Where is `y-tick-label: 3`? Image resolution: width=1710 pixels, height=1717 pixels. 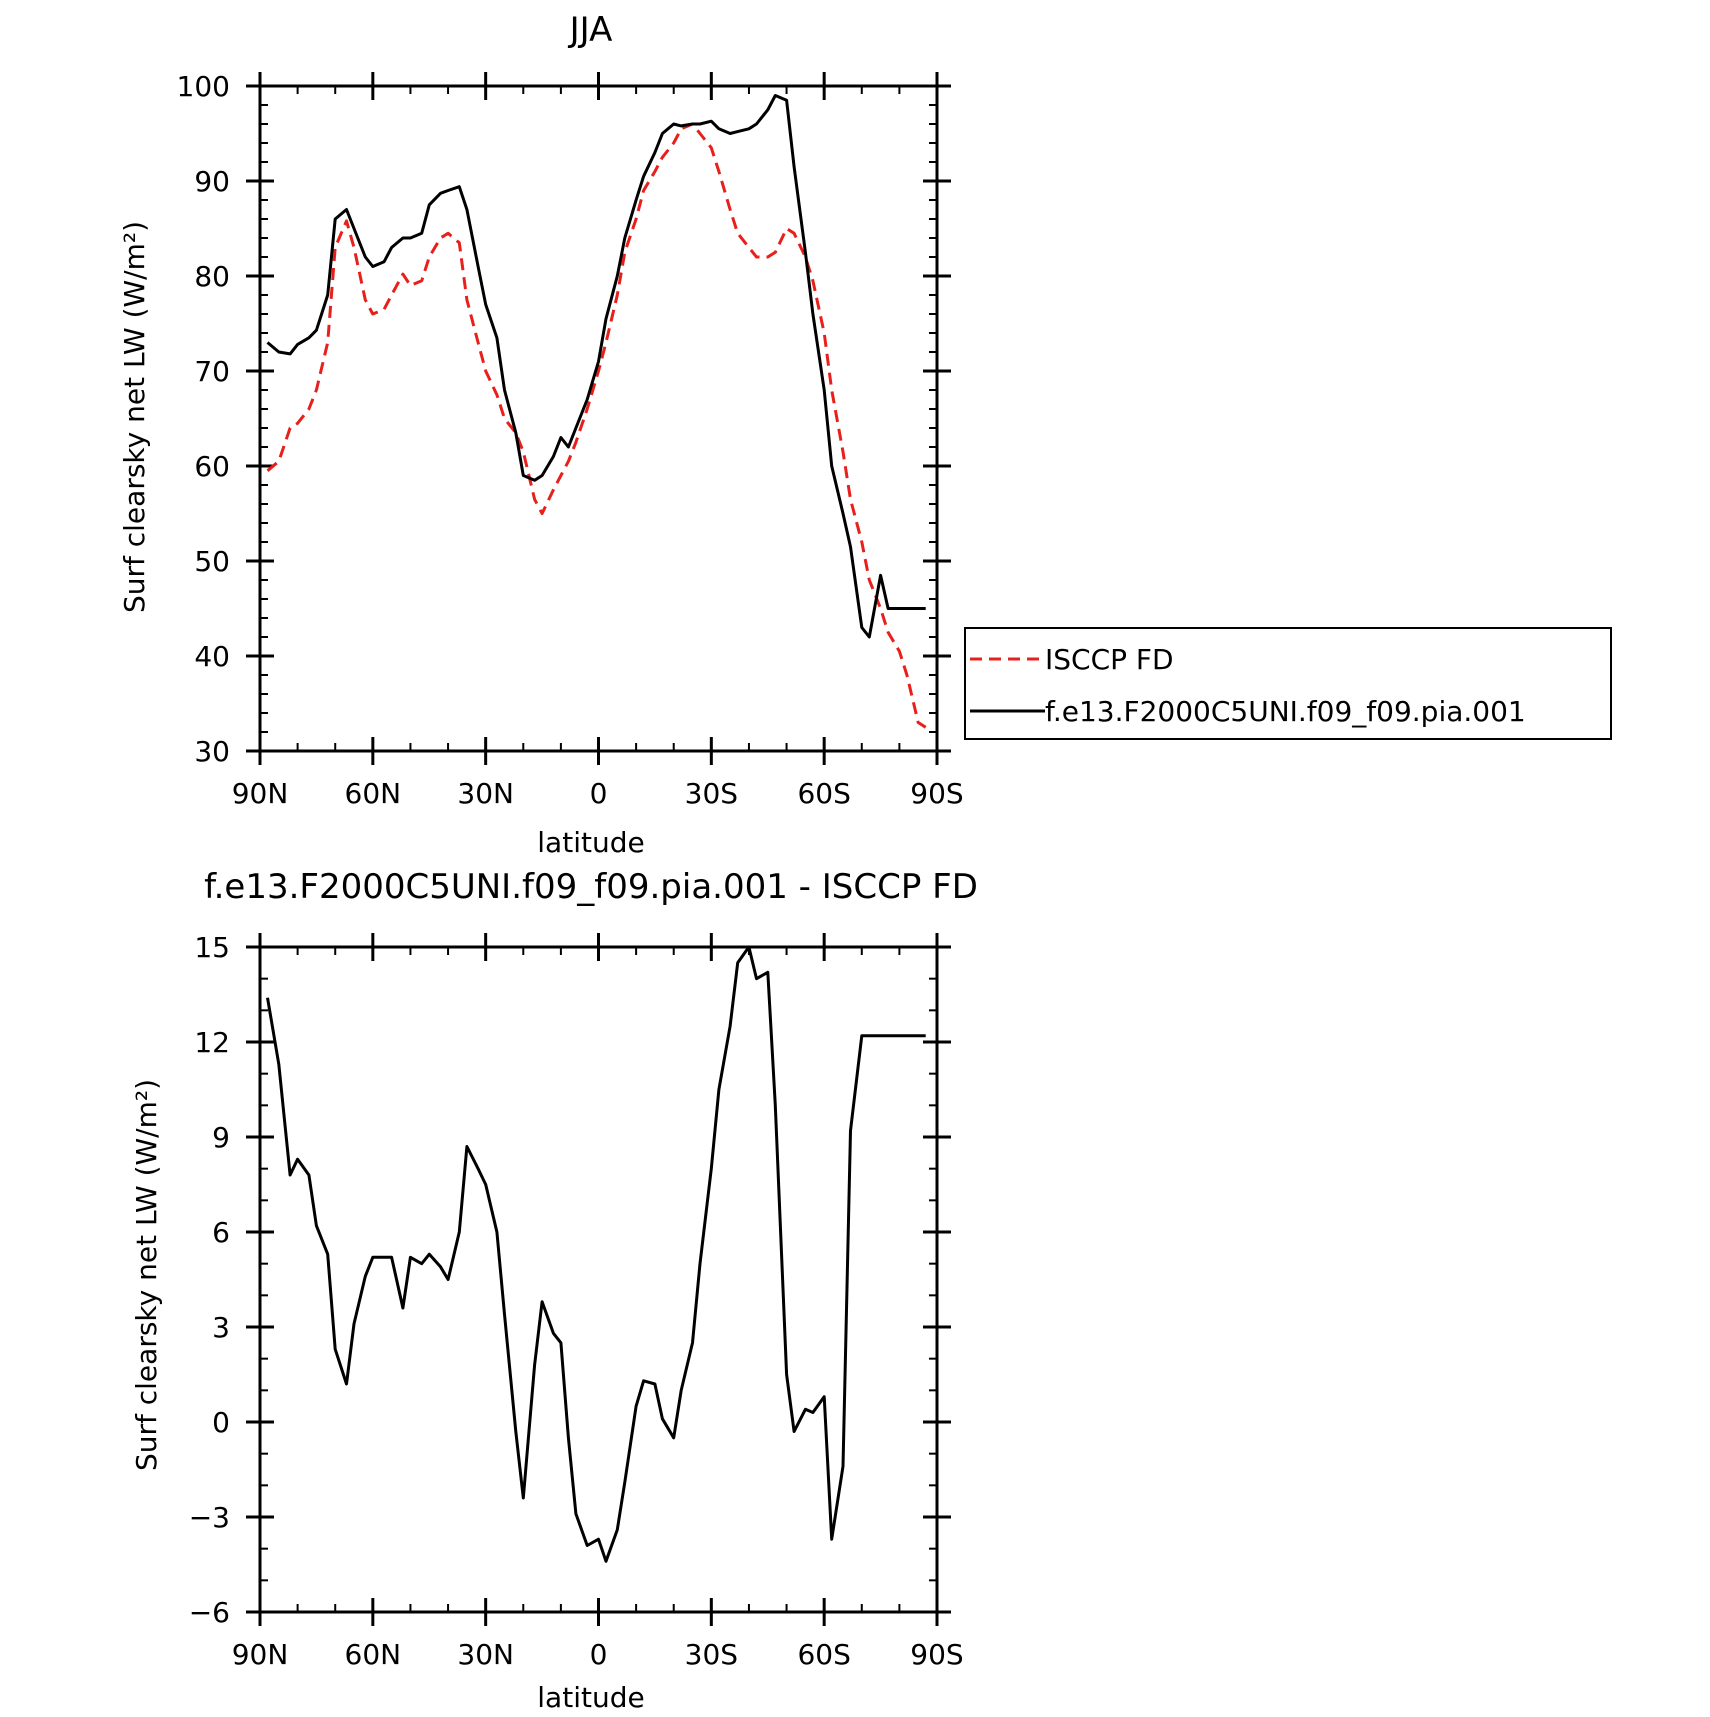 y-tick-label: 3 is located at coordinates (221, 1327).